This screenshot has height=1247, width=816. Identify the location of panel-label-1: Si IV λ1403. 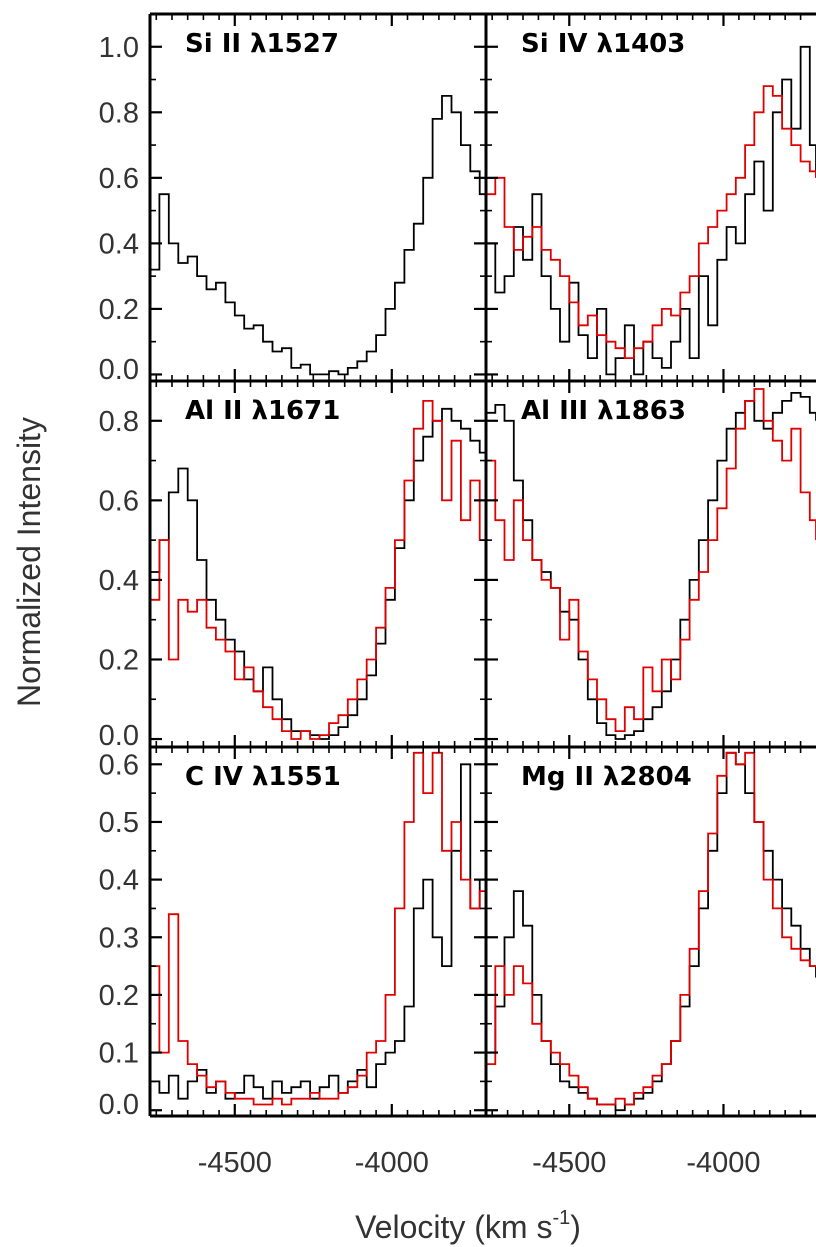
(603, 44).